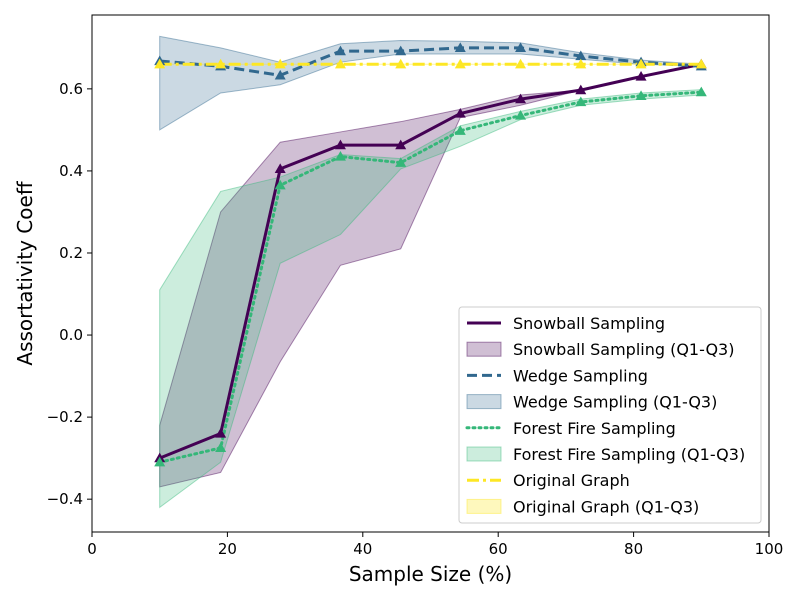 The image size is (800, 600). I want to click on x-tick-label: 40, so click(362, 549).